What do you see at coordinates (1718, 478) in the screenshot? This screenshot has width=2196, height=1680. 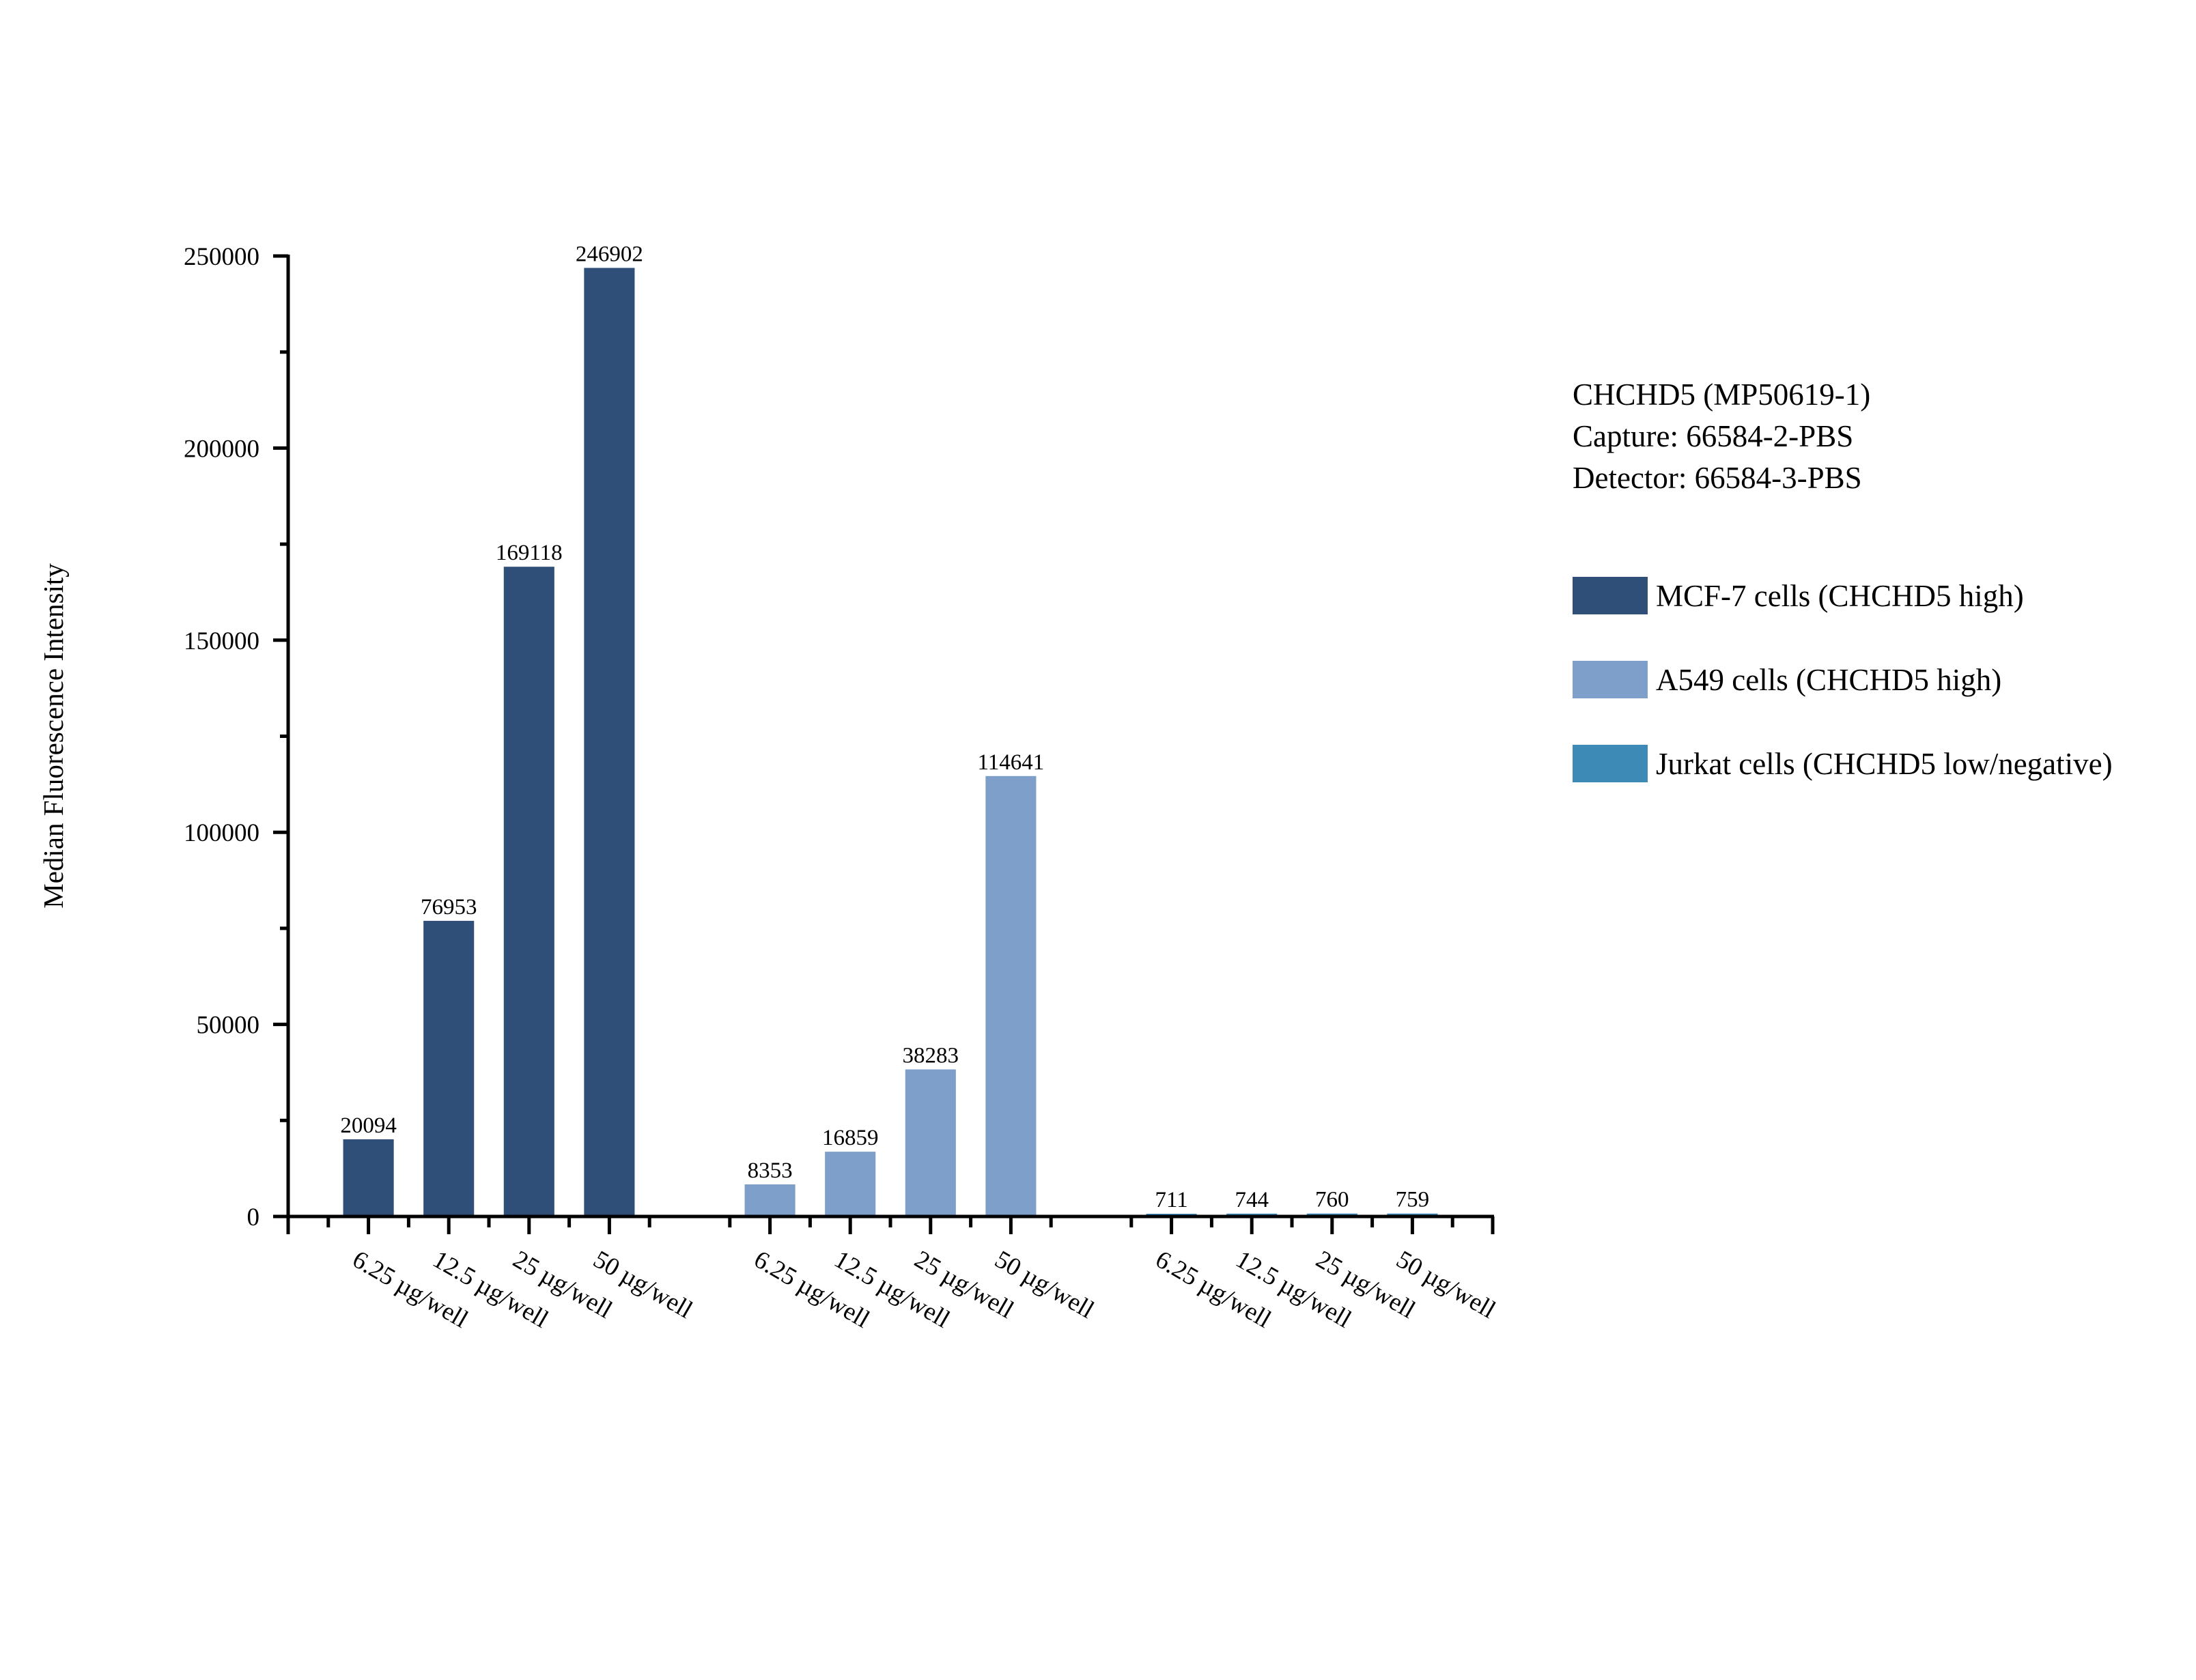 I see `annotation-line: Detector: 66584-3-PBS` at bounding box center [1718, 478].